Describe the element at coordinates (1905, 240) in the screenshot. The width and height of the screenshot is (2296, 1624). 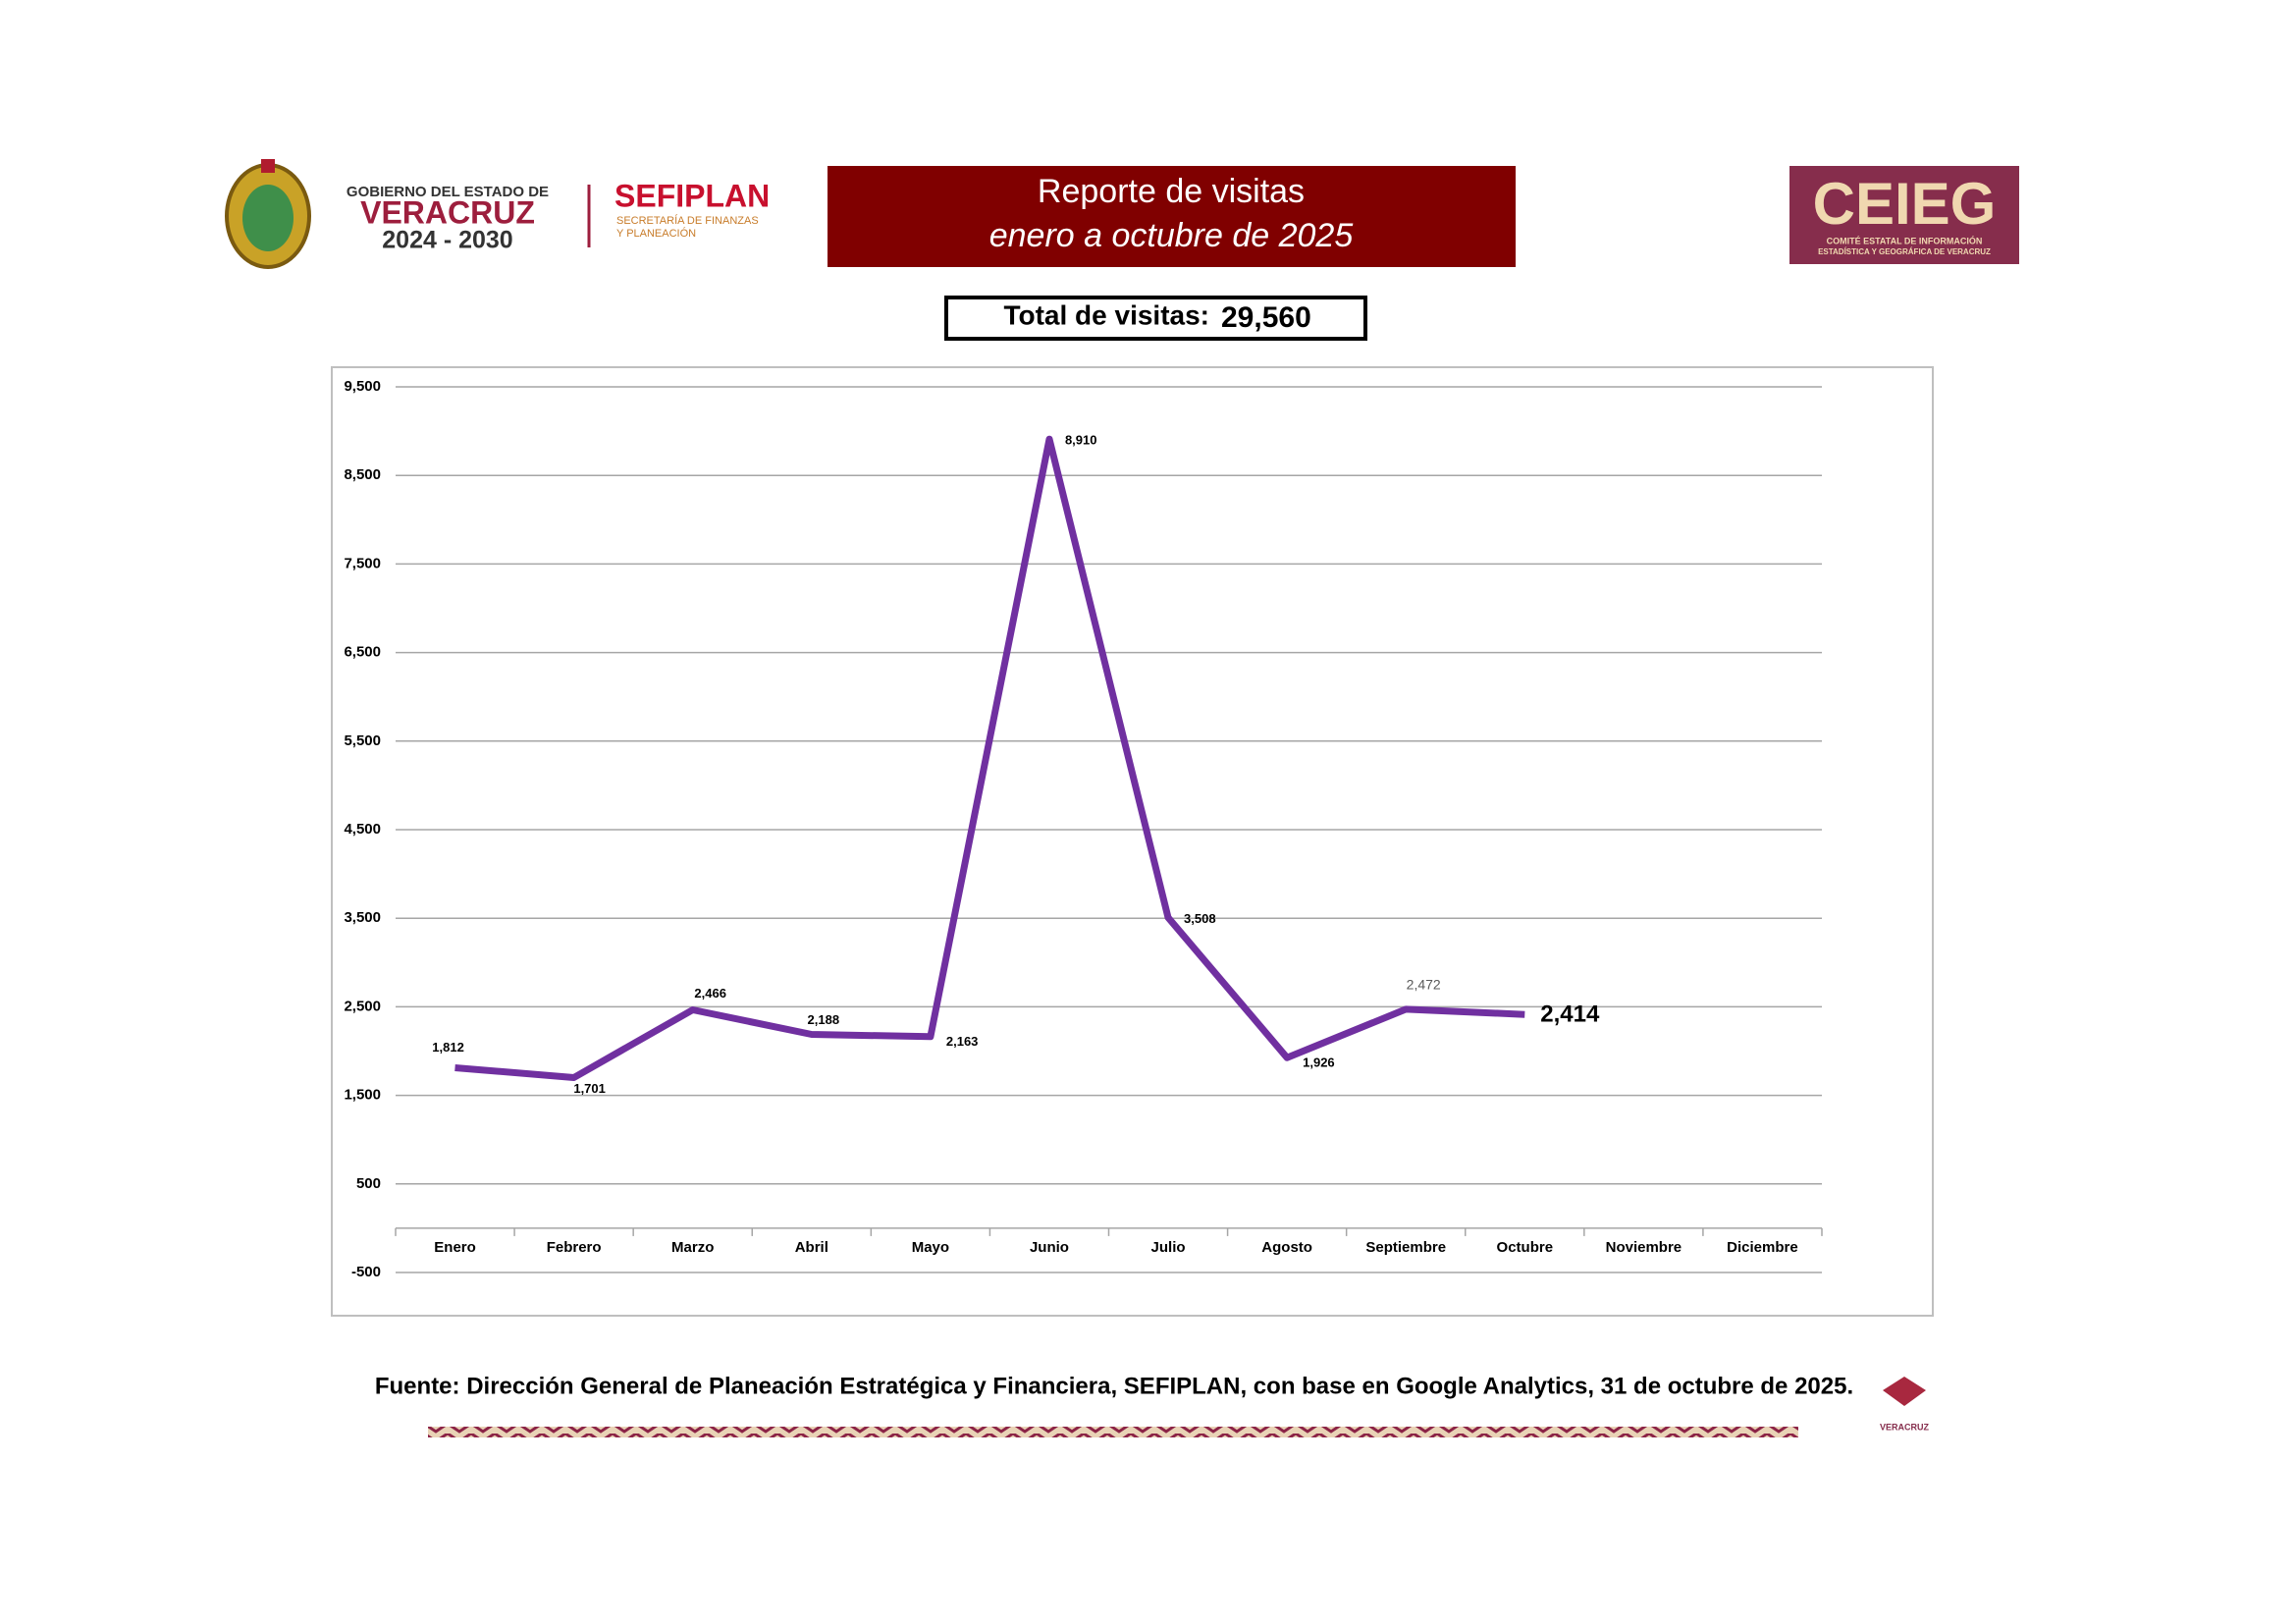
I see `ceieg-sub: COMITÉ ESTATAL DE INFORMACIÓN` at that location.